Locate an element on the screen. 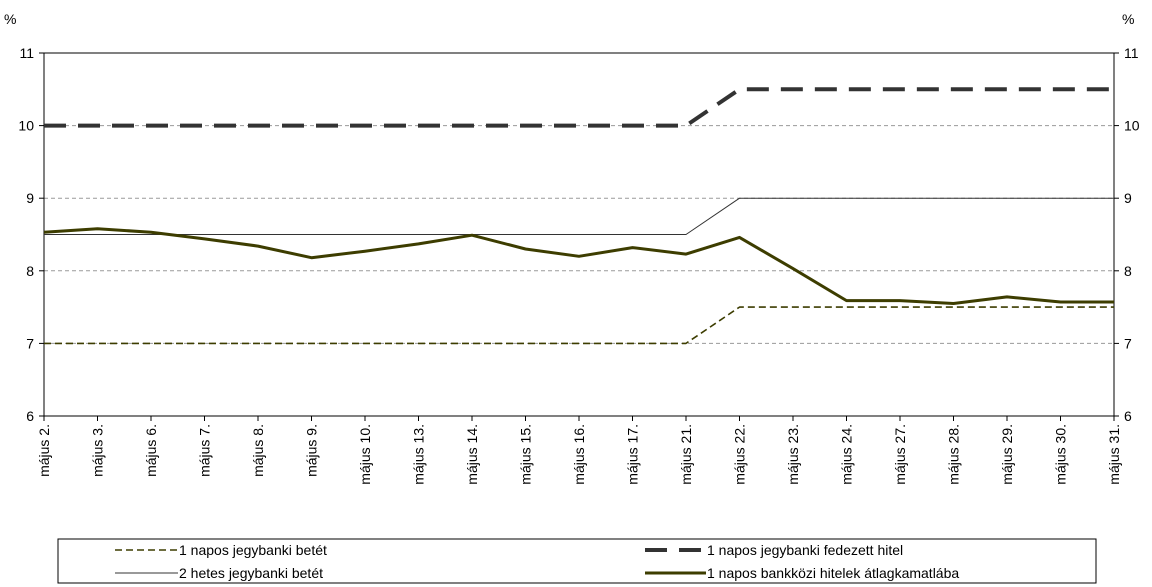  y-tick-label-right: 9 is located at coordinates (1128, 198).